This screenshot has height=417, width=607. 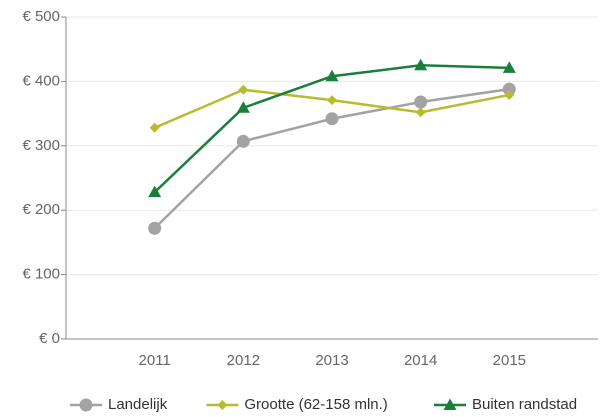 What do you see at coordinates (41, 80) in the screenshot?
I see `y-tick-label: € 400` at bounding box center [41, 80].